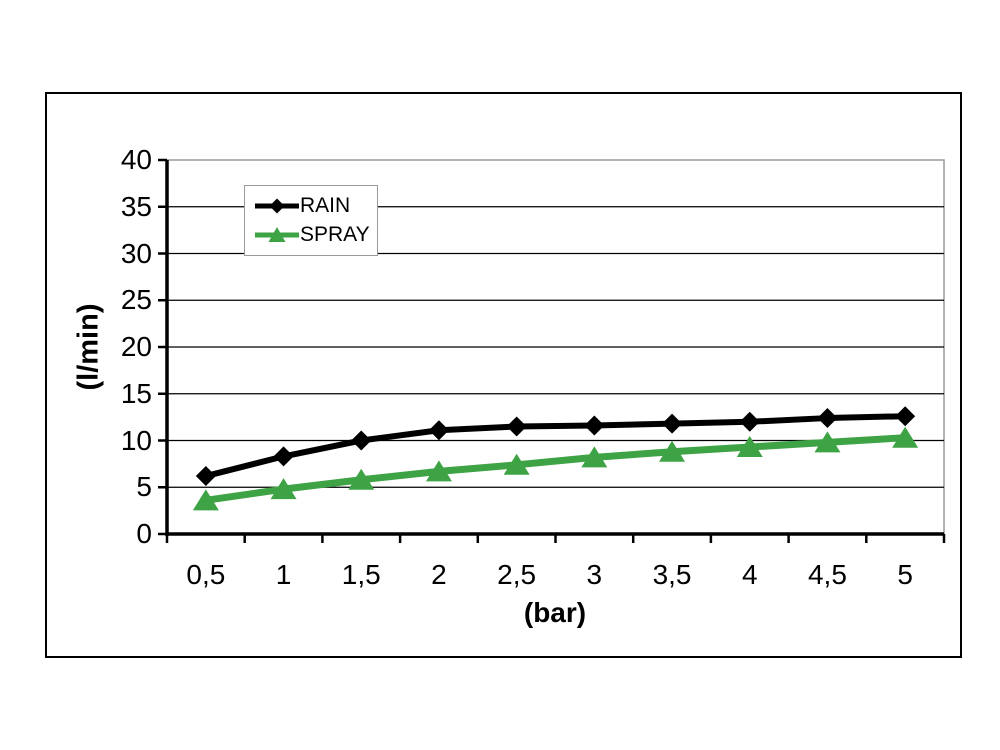 The width and height of the screenshot is (1000, 750). I want to click on x-tick-label: 5, so click(905, 574).